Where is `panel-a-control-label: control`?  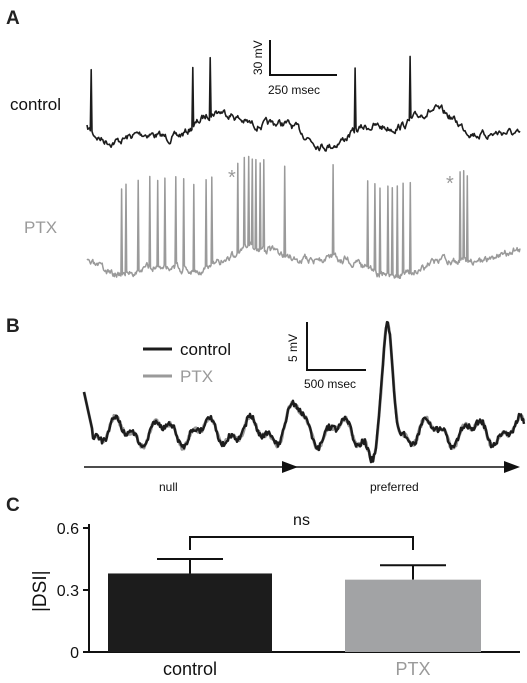 panel-a-control-label: control is located at coordinates (35, 104).